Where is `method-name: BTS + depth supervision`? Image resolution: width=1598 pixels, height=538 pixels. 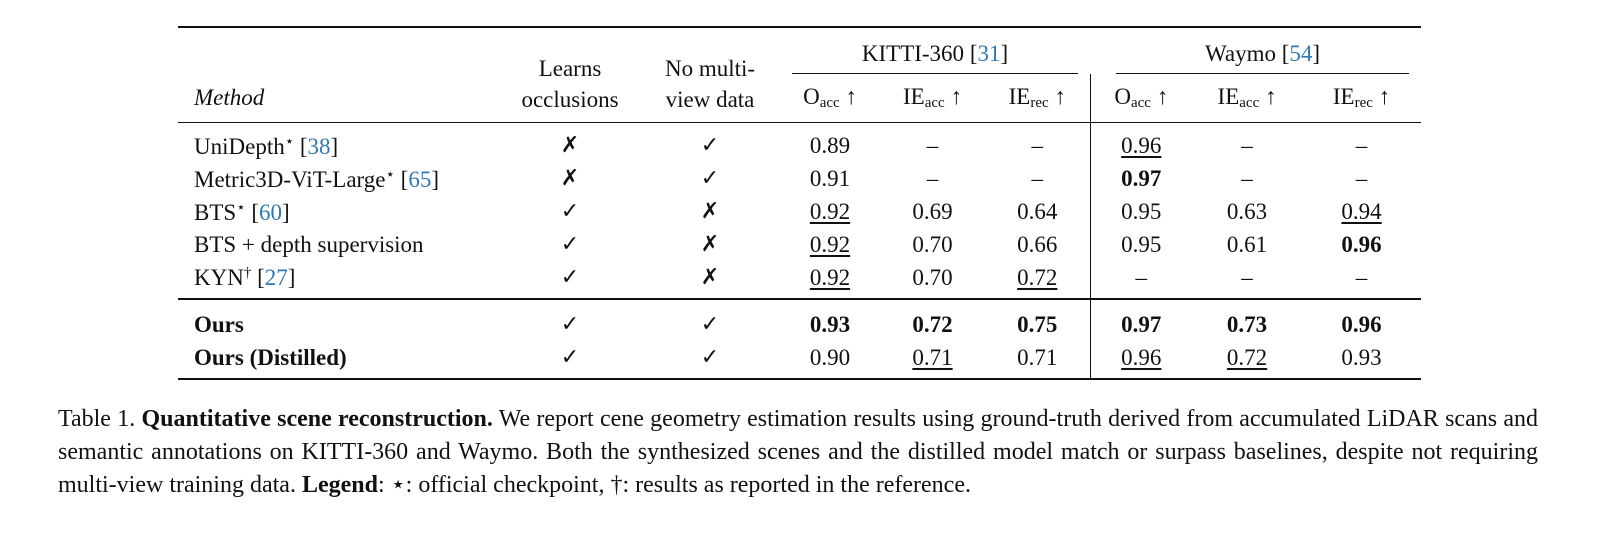
method-name: BTS + depth supervision is located at coordinates (309, 244).